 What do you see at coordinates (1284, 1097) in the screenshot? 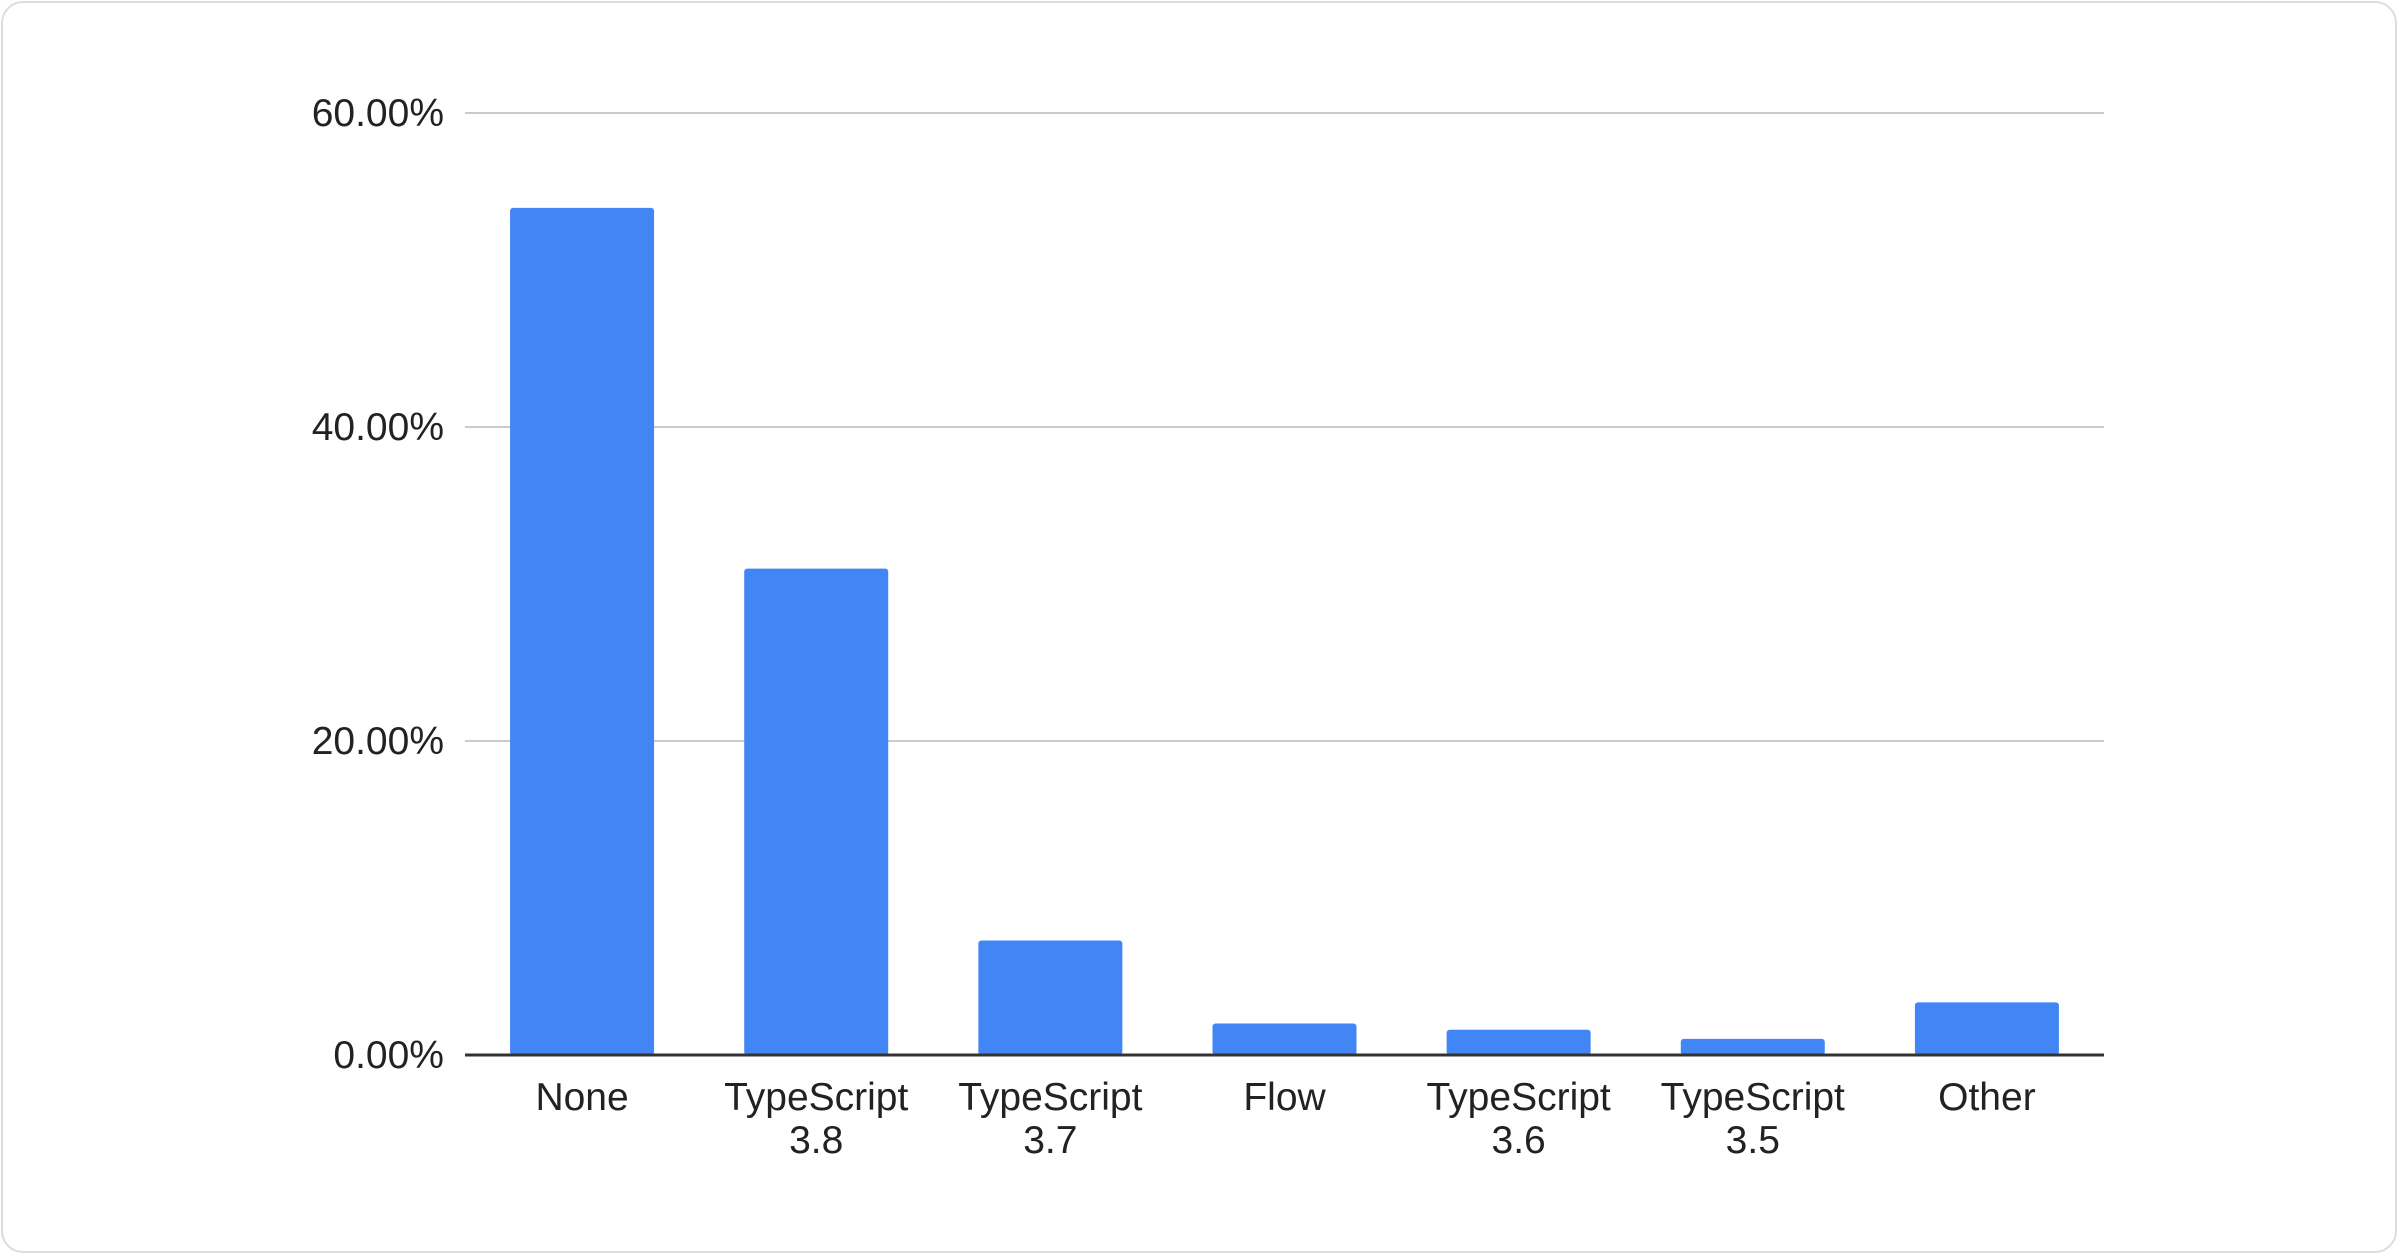
I see `x-tick-label: Flow` at bounding box center [1284, 1097].